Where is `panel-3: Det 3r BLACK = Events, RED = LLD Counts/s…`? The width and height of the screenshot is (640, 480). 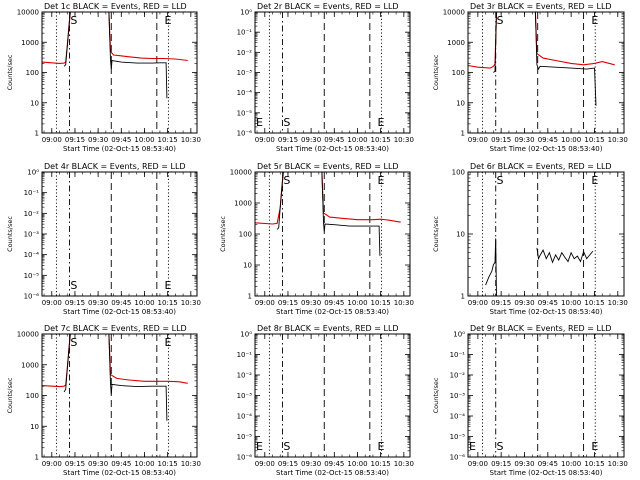 panel-3: Det 3r BLACK = Events, RED = LLD Counts/s… is located at coordinates (530, 77).